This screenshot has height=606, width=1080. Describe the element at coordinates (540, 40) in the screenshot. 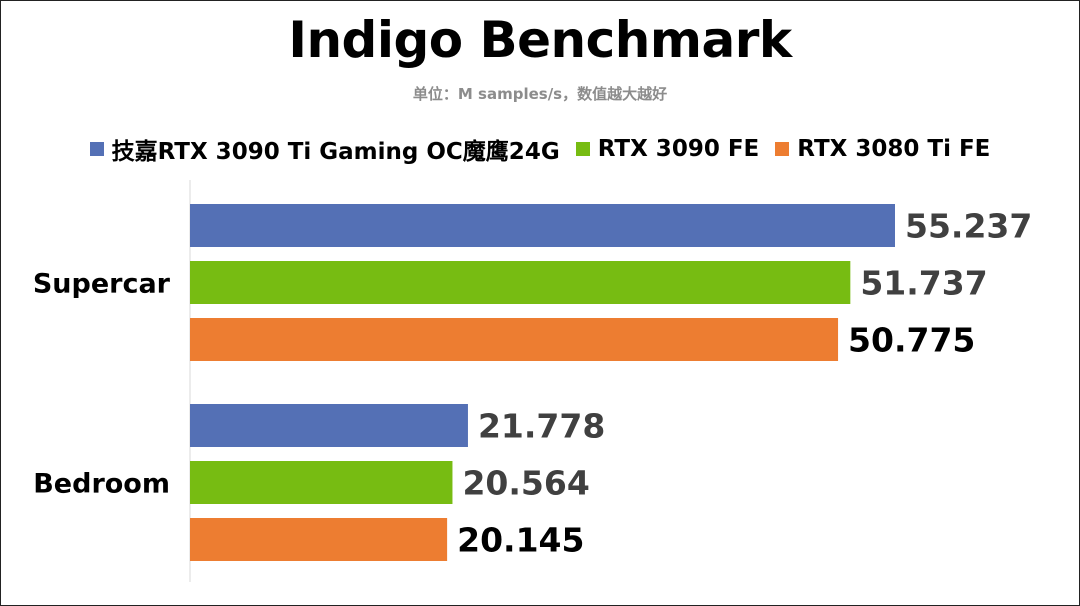

I see `chart-title: Indigo Benchmark` at that location.